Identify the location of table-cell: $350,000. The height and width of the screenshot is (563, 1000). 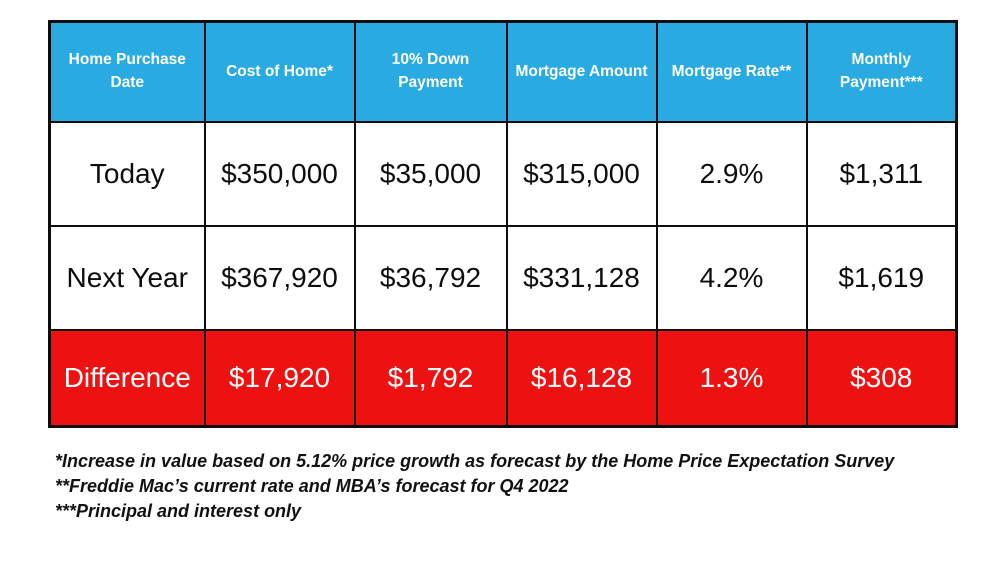
(279, 173).